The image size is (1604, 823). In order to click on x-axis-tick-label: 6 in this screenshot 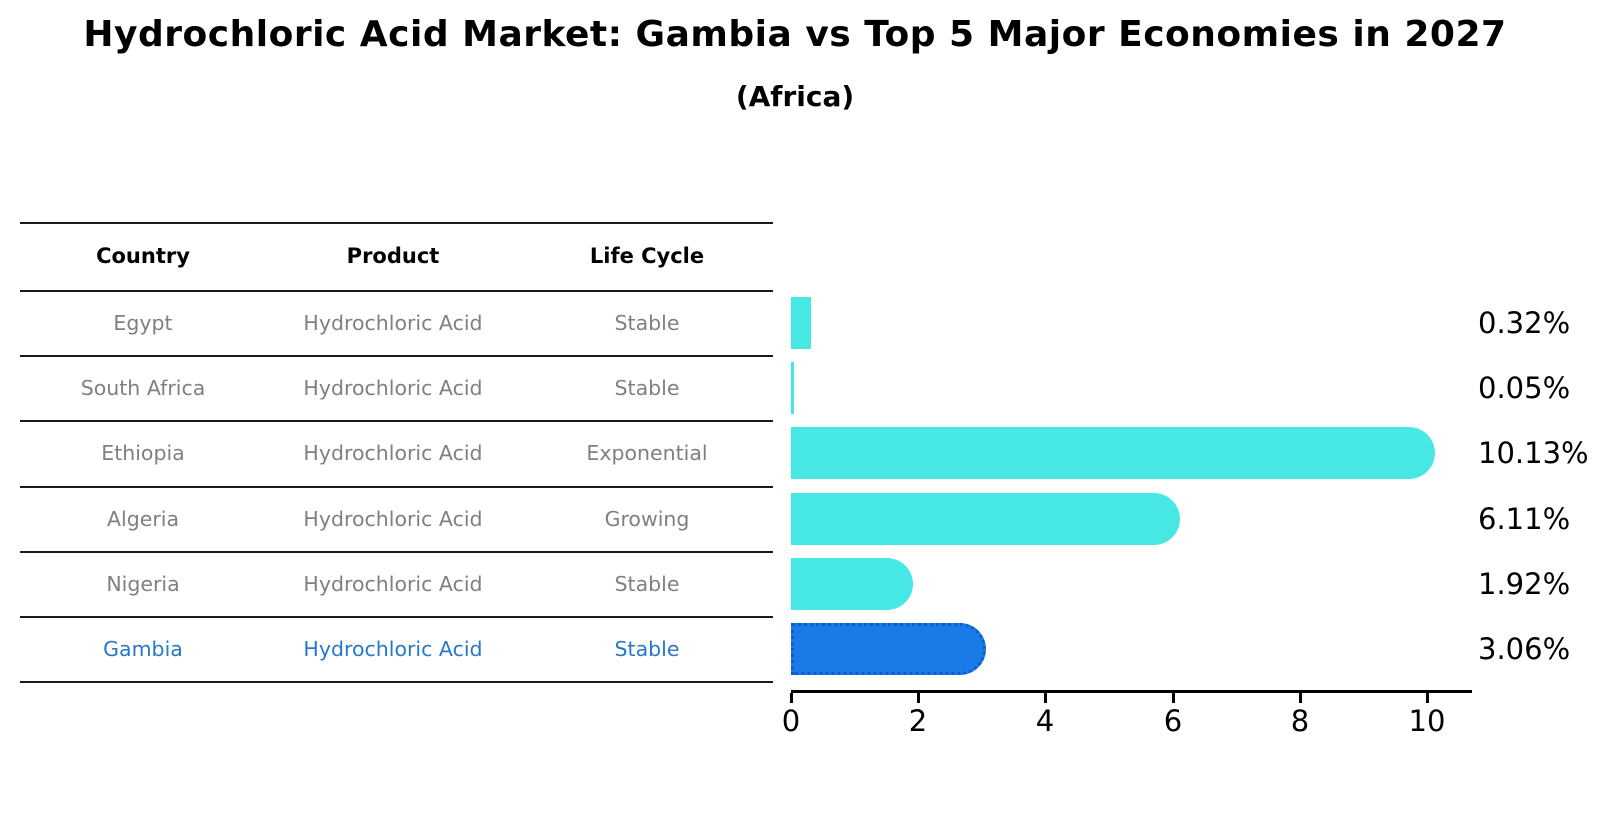, I will do `click(1173, 721)`.